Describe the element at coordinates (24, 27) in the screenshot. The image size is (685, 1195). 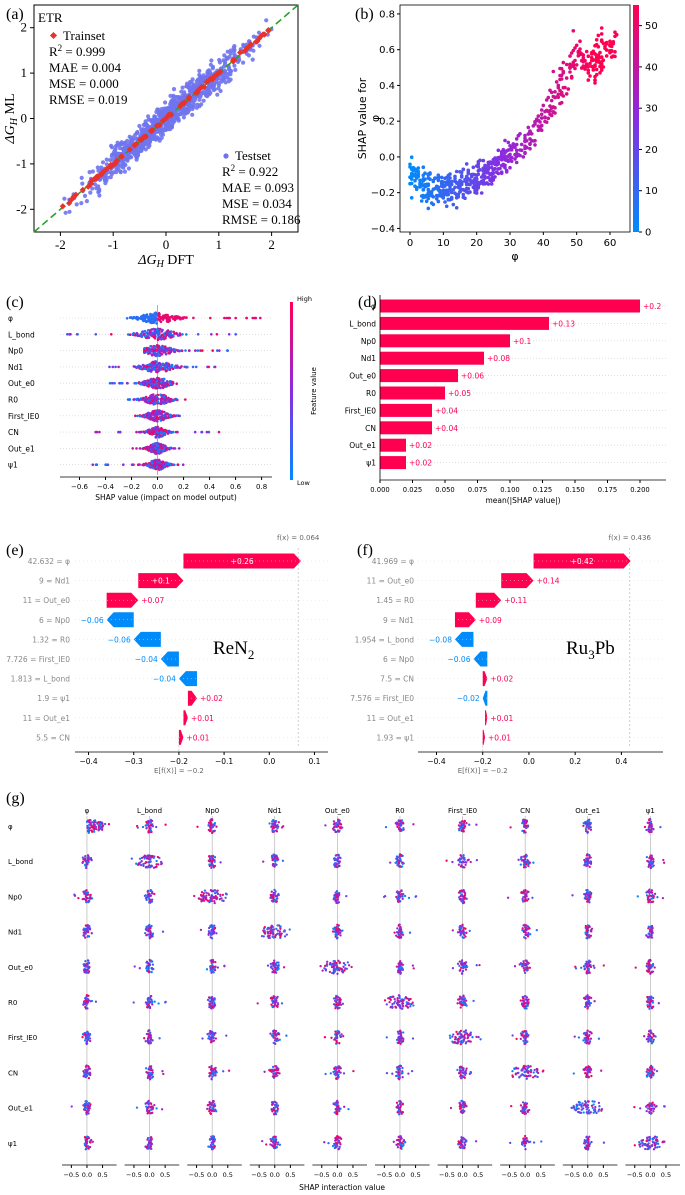
I see `a-ytick-label: 2` at that location.